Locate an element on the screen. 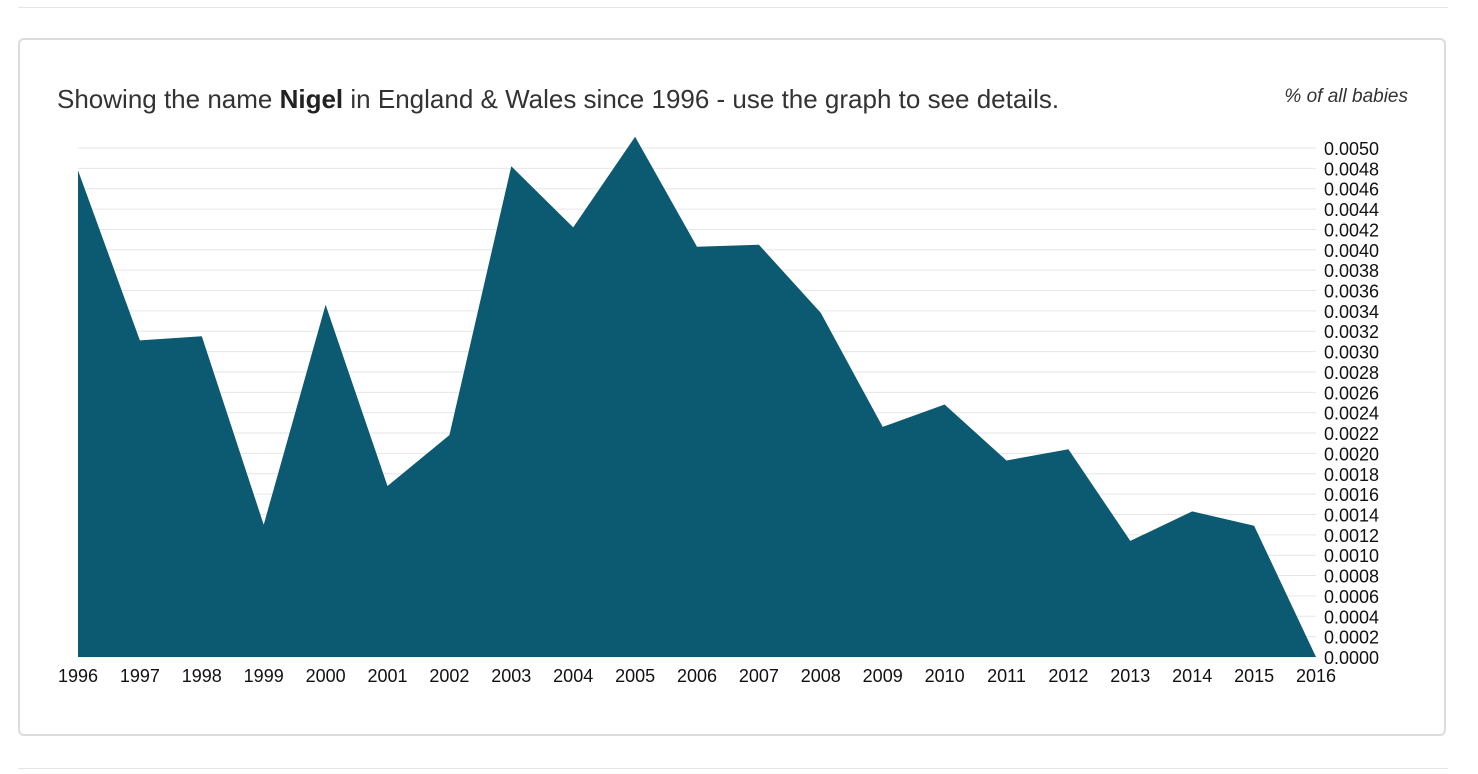 The height and width of the screenshot is (774, 1478). y-tick-label: 0.0046 is located at coordinates (1351, 190).